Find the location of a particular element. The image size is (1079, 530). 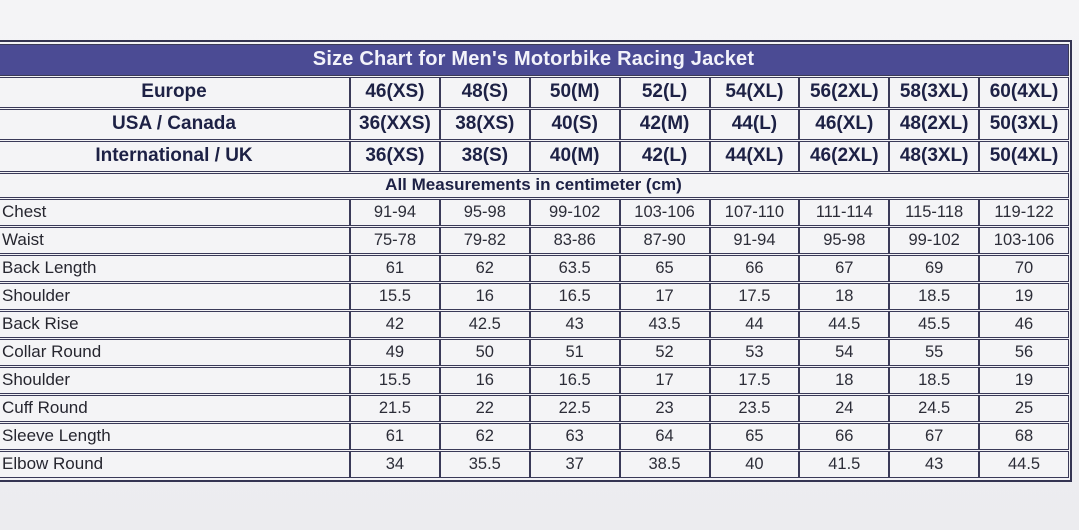

measurement-value: 37 is located at coordinates (574, 464).